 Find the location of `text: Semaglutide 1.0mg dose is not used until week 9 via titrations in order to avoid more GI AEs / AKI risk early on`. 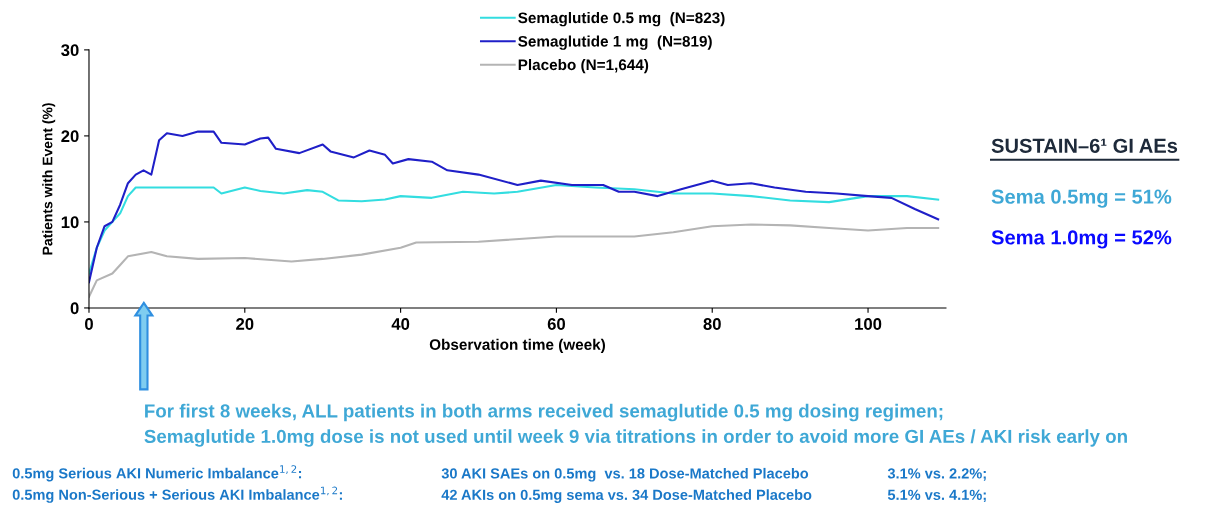

text: Semaglutide 1.0mg dose is not used until week 9 via titrations in order to avoid more GI AEs / AKI risk early on is located at coordinates (635, 438).